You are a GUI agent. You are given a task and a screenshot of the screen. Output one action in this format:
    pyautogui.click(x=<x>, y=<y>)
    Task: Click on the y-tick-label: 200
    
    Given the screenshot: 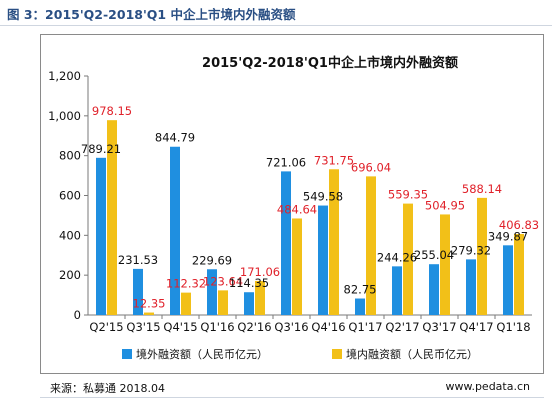 What is the action you would take?
    pyautogui.click(x=70, y=275)
    